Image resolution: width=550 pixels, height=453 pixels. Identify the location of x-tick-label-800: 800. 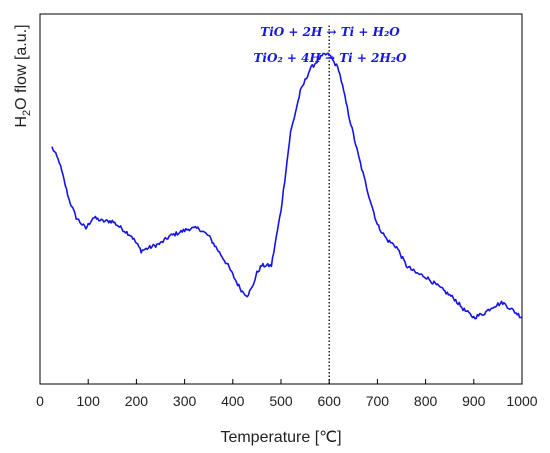
(426, 401).